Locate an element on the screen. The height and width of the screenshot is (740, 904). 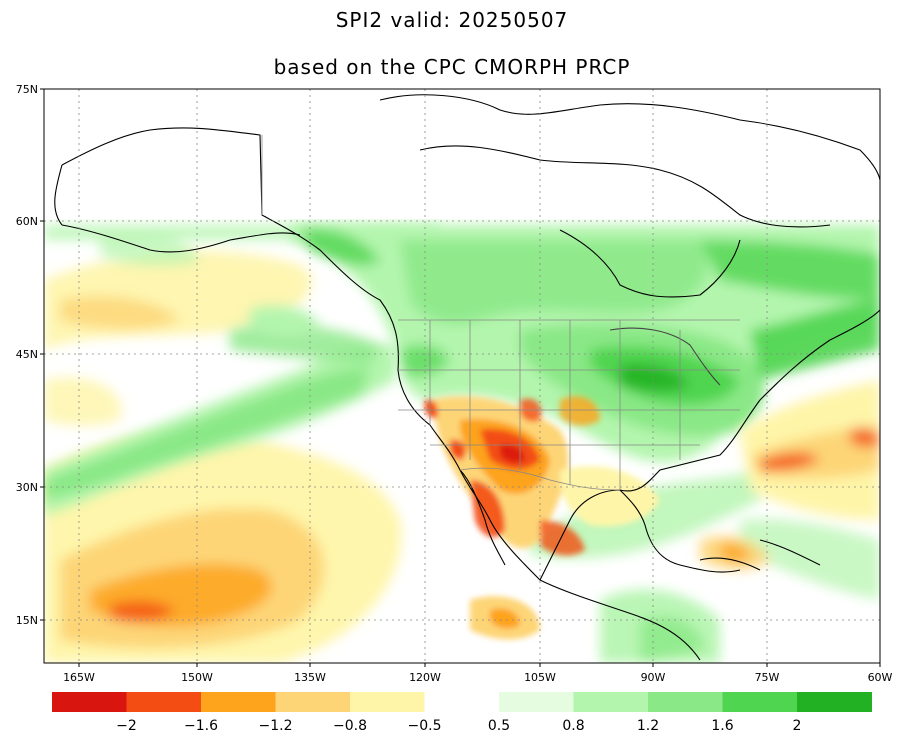
lon-label-60w: 60W is located at coordinates (880, 677).